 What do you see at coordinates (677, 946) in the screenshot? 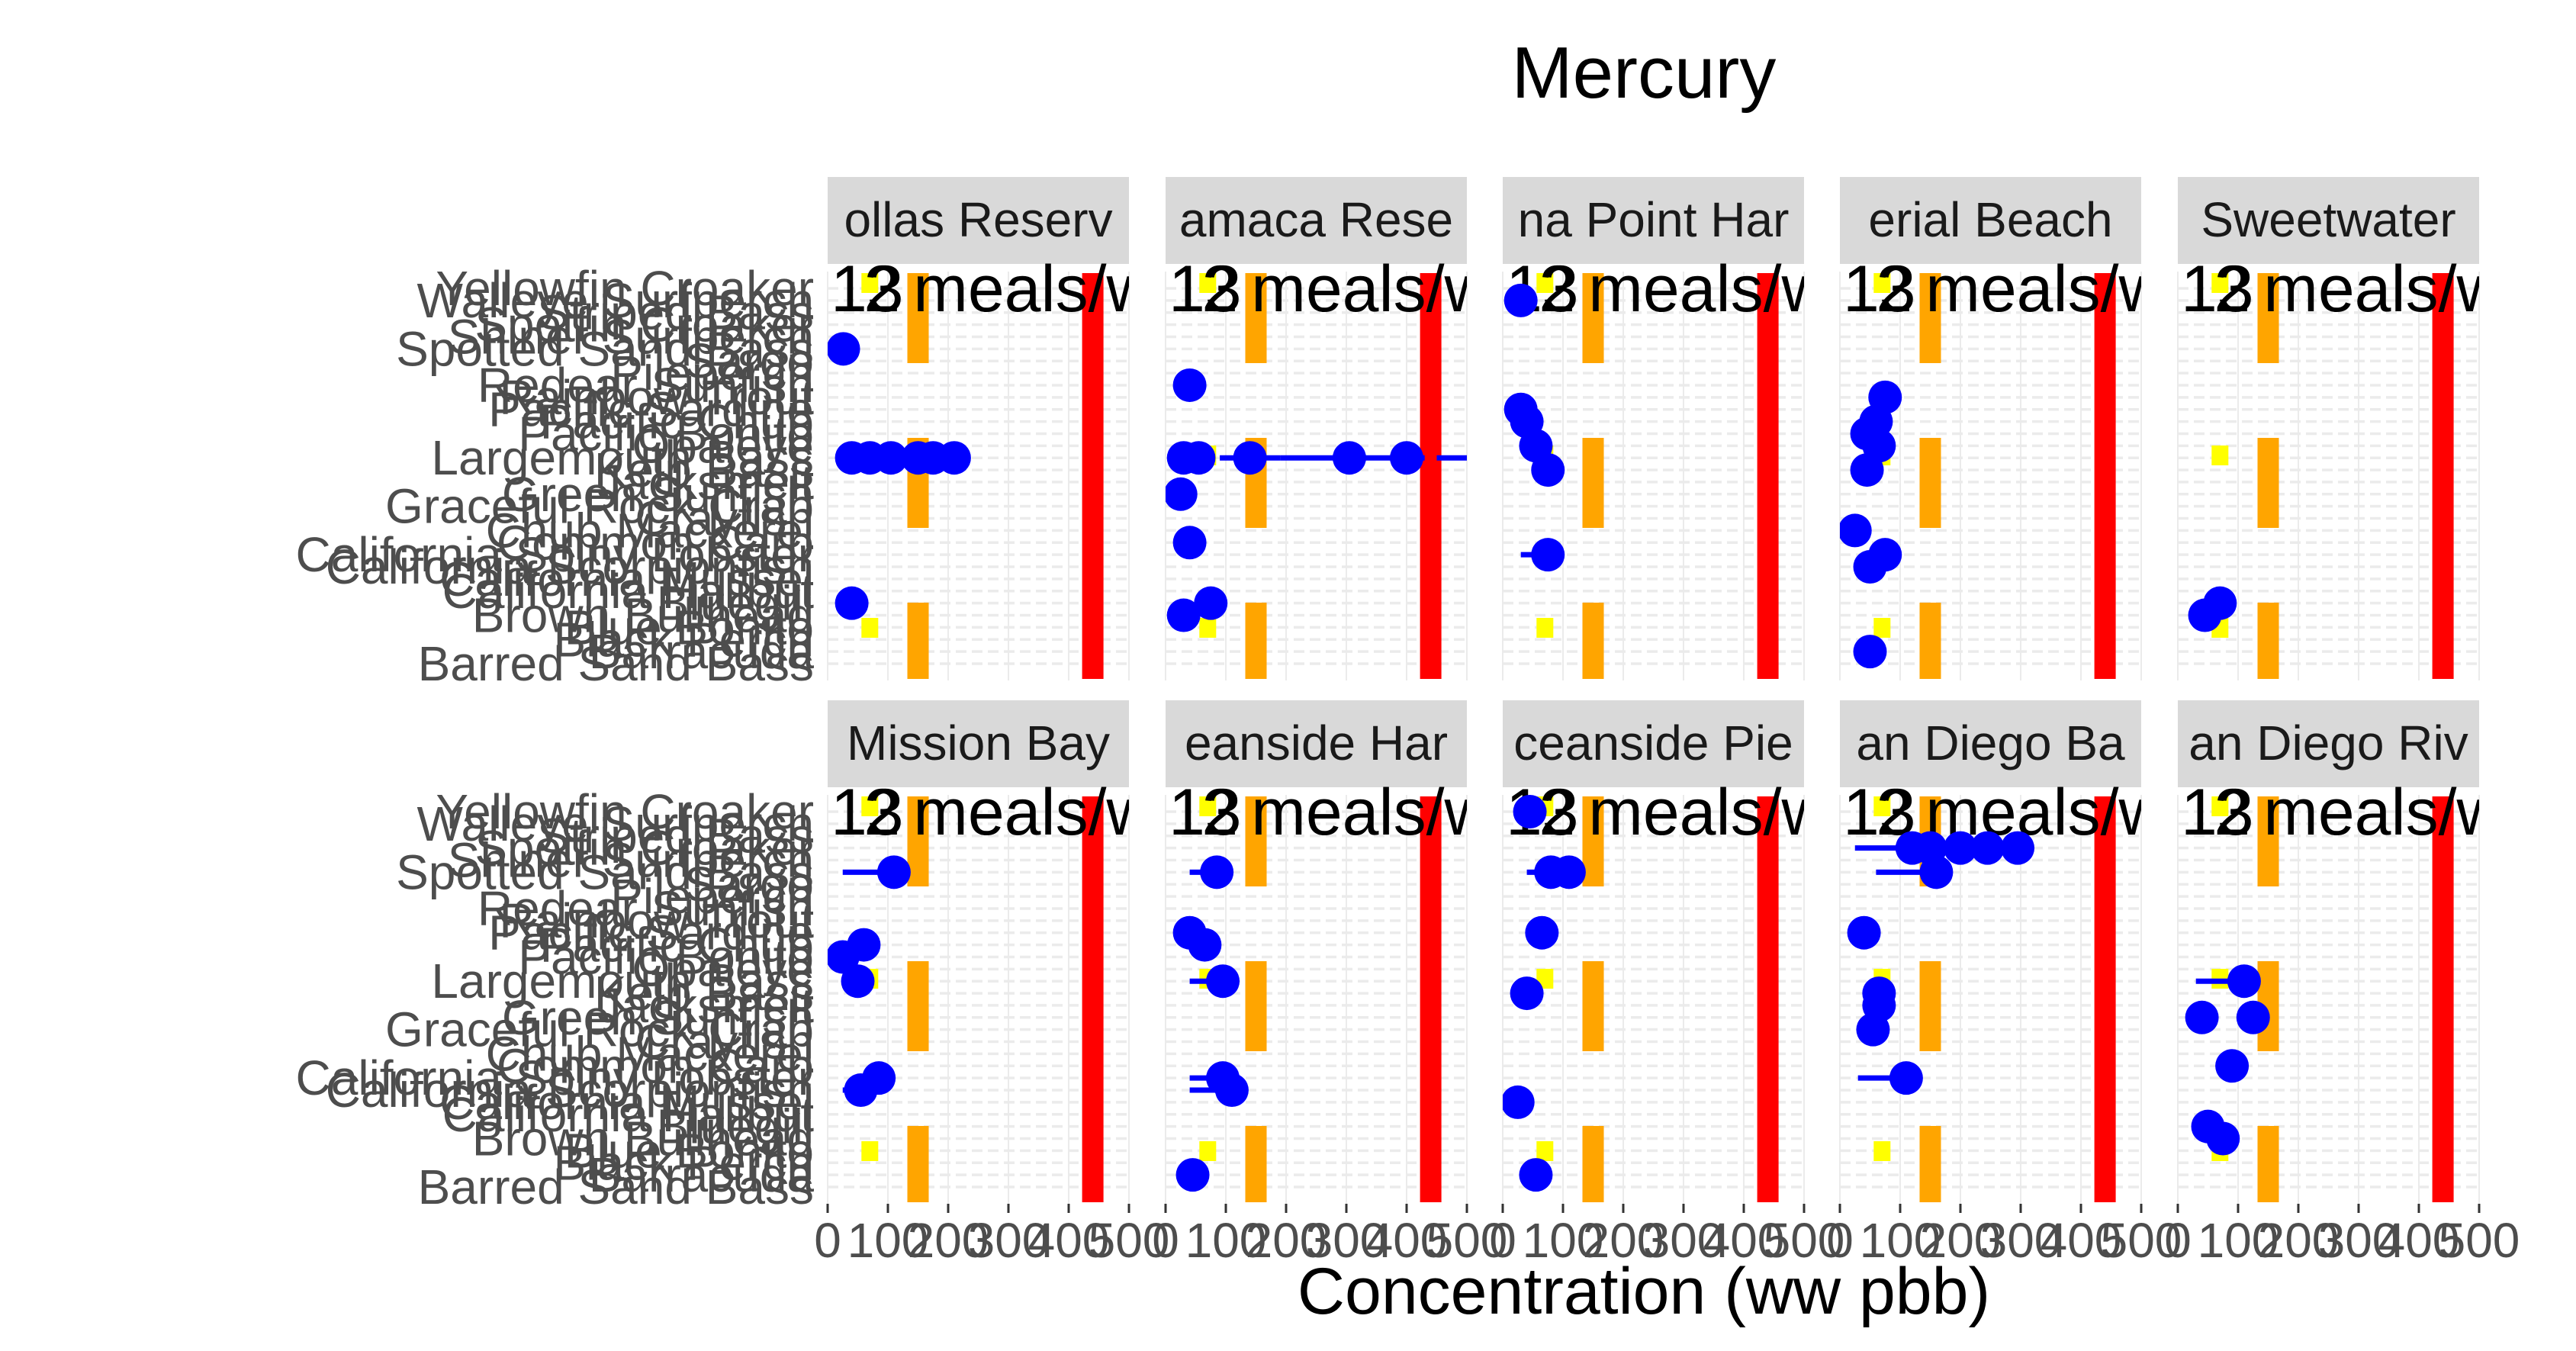
I see `y-tick-label: Pacific Chub` at bounding box center [677, 946].